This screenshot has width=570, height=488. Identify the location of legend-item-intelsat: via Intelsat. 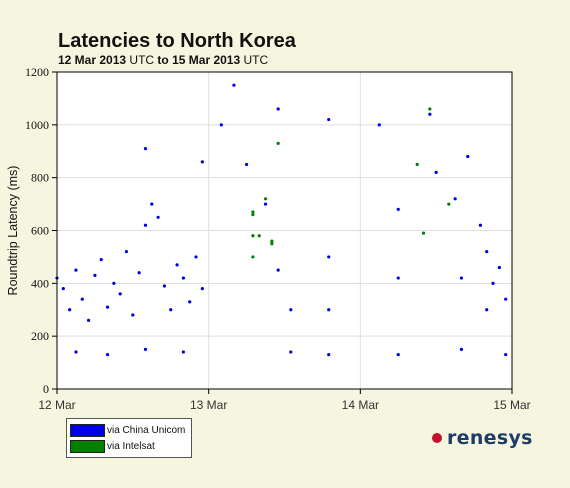
(112, 446).